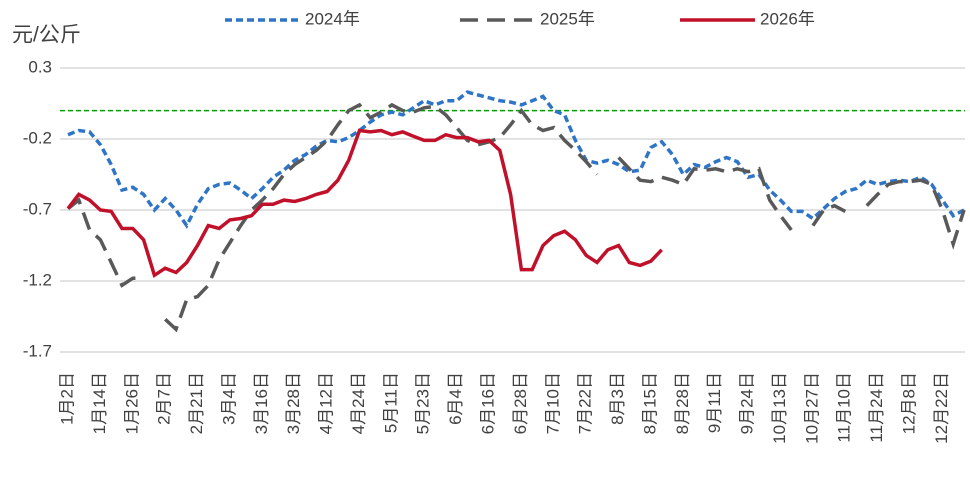 The height and width of the screenshot is (487, 970). What do you see at coordinates (779, 408) in the screenshot?
I see `x-tick-label: 10月13日` at bounding box center [779, 408].